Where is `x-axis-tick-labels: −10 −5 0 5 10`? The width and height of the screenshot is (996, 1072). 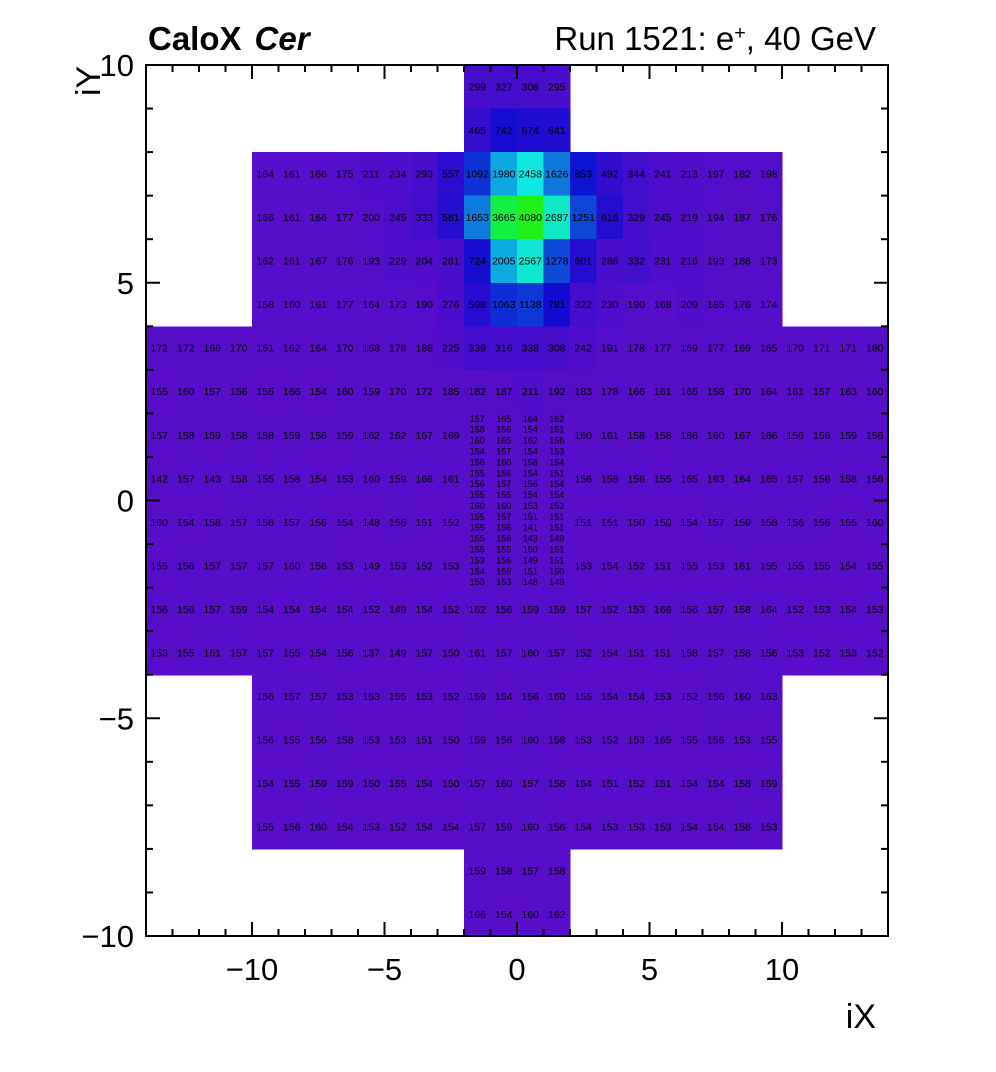
x-axis-tick-labels: −10 −5 0 5 10 is located at coordinates (513, 969).